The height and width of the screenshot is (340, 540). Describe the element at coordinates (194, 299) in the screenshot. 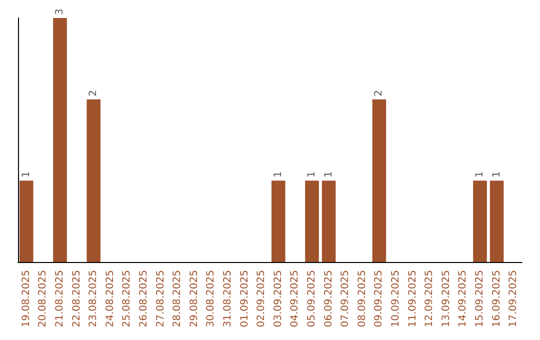

I see `x-tick-label: 29.08.2025` at that location.